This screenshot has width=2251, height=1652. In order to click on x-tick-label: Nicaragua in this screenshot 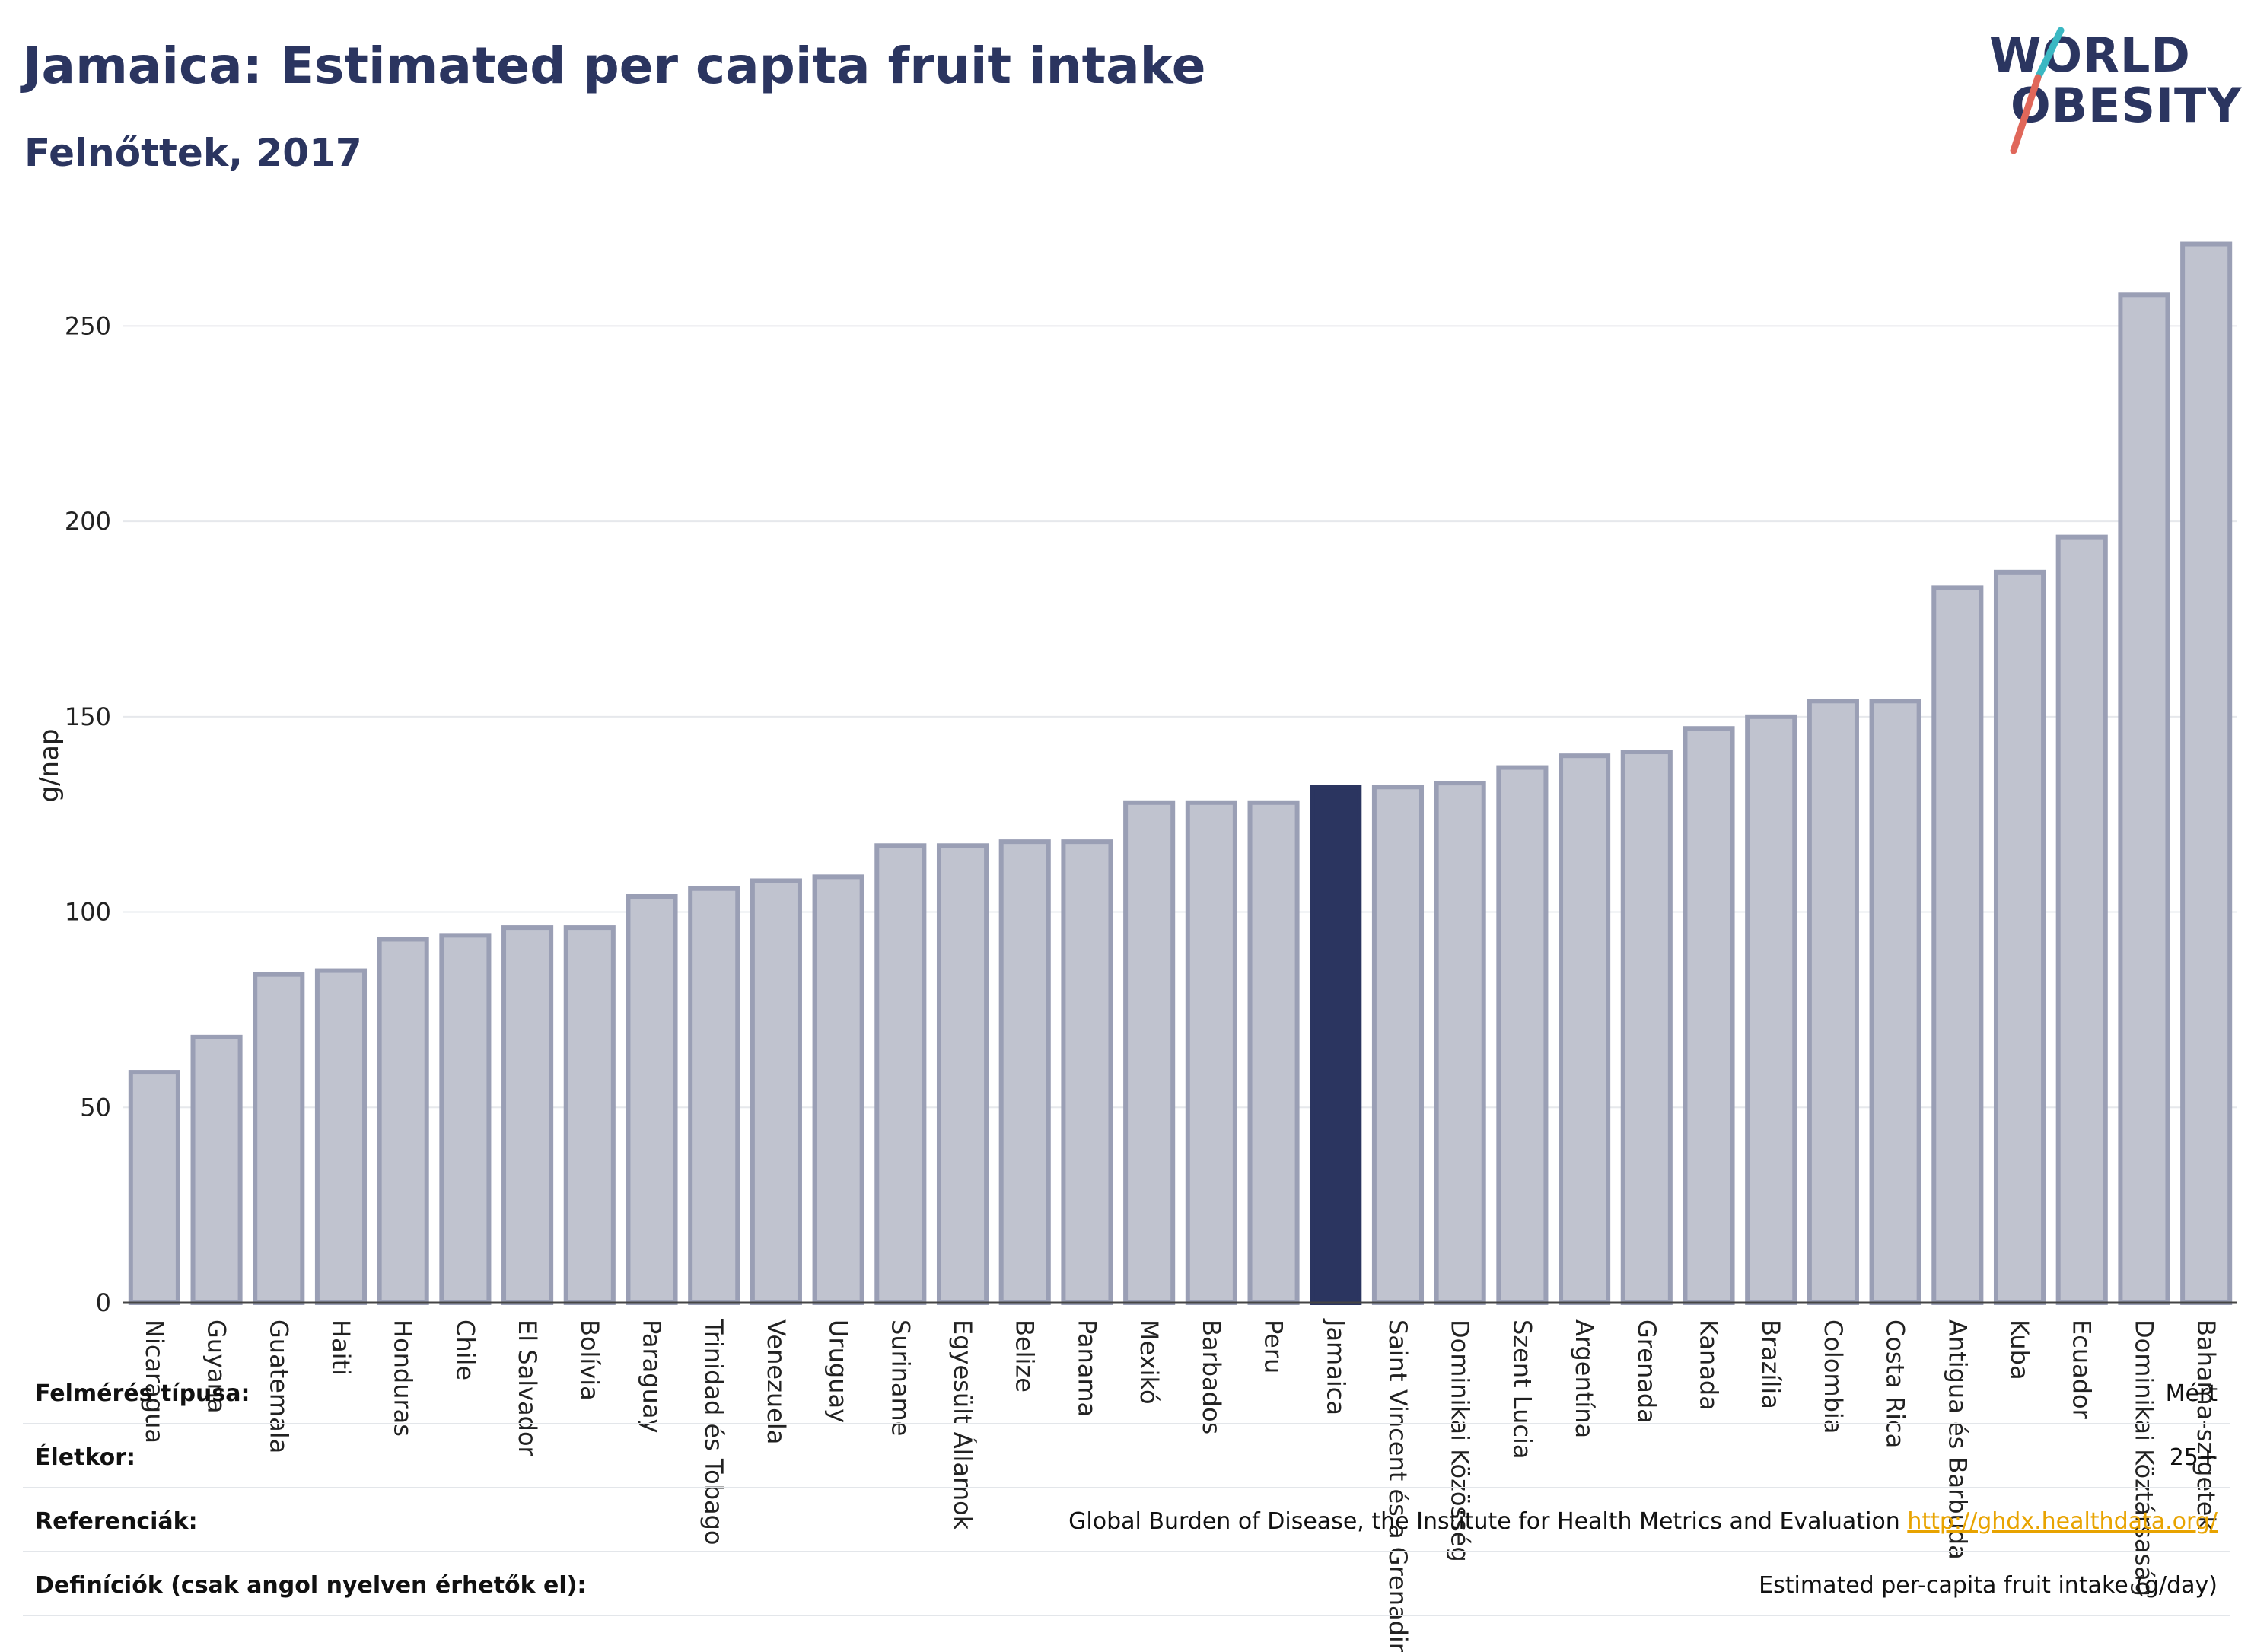, I will do `click(154, 1381)`.